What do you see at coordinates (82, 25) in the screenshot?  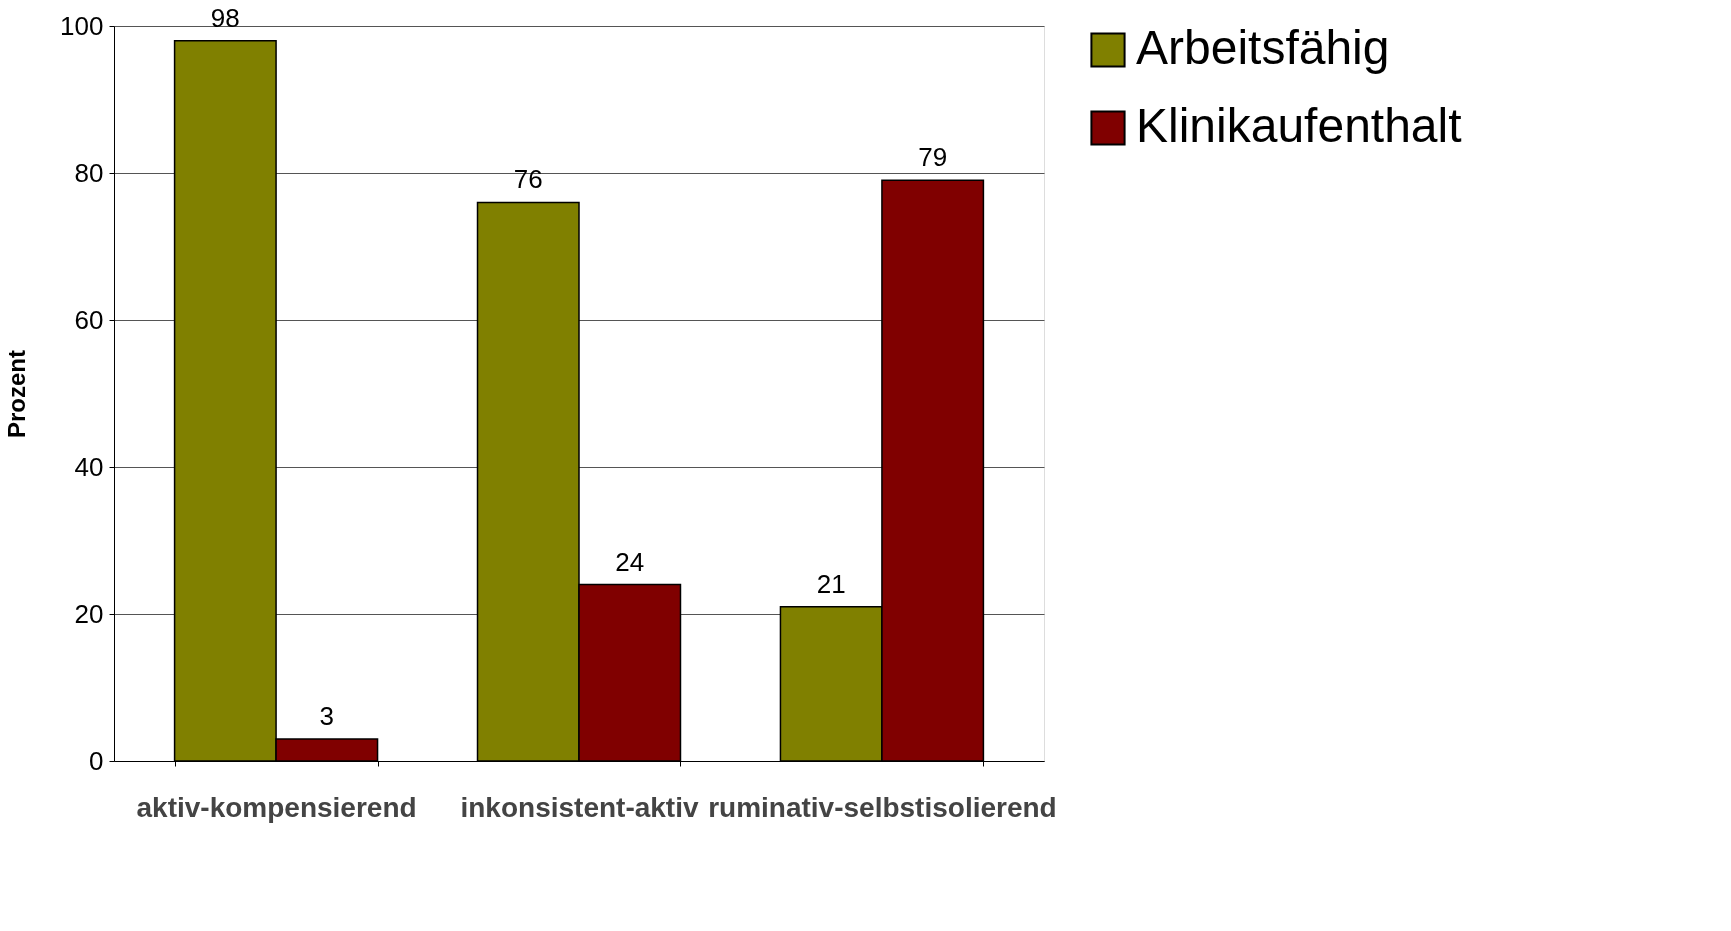 I see `y-tick-label: 100` at bounding box center [82, 25].